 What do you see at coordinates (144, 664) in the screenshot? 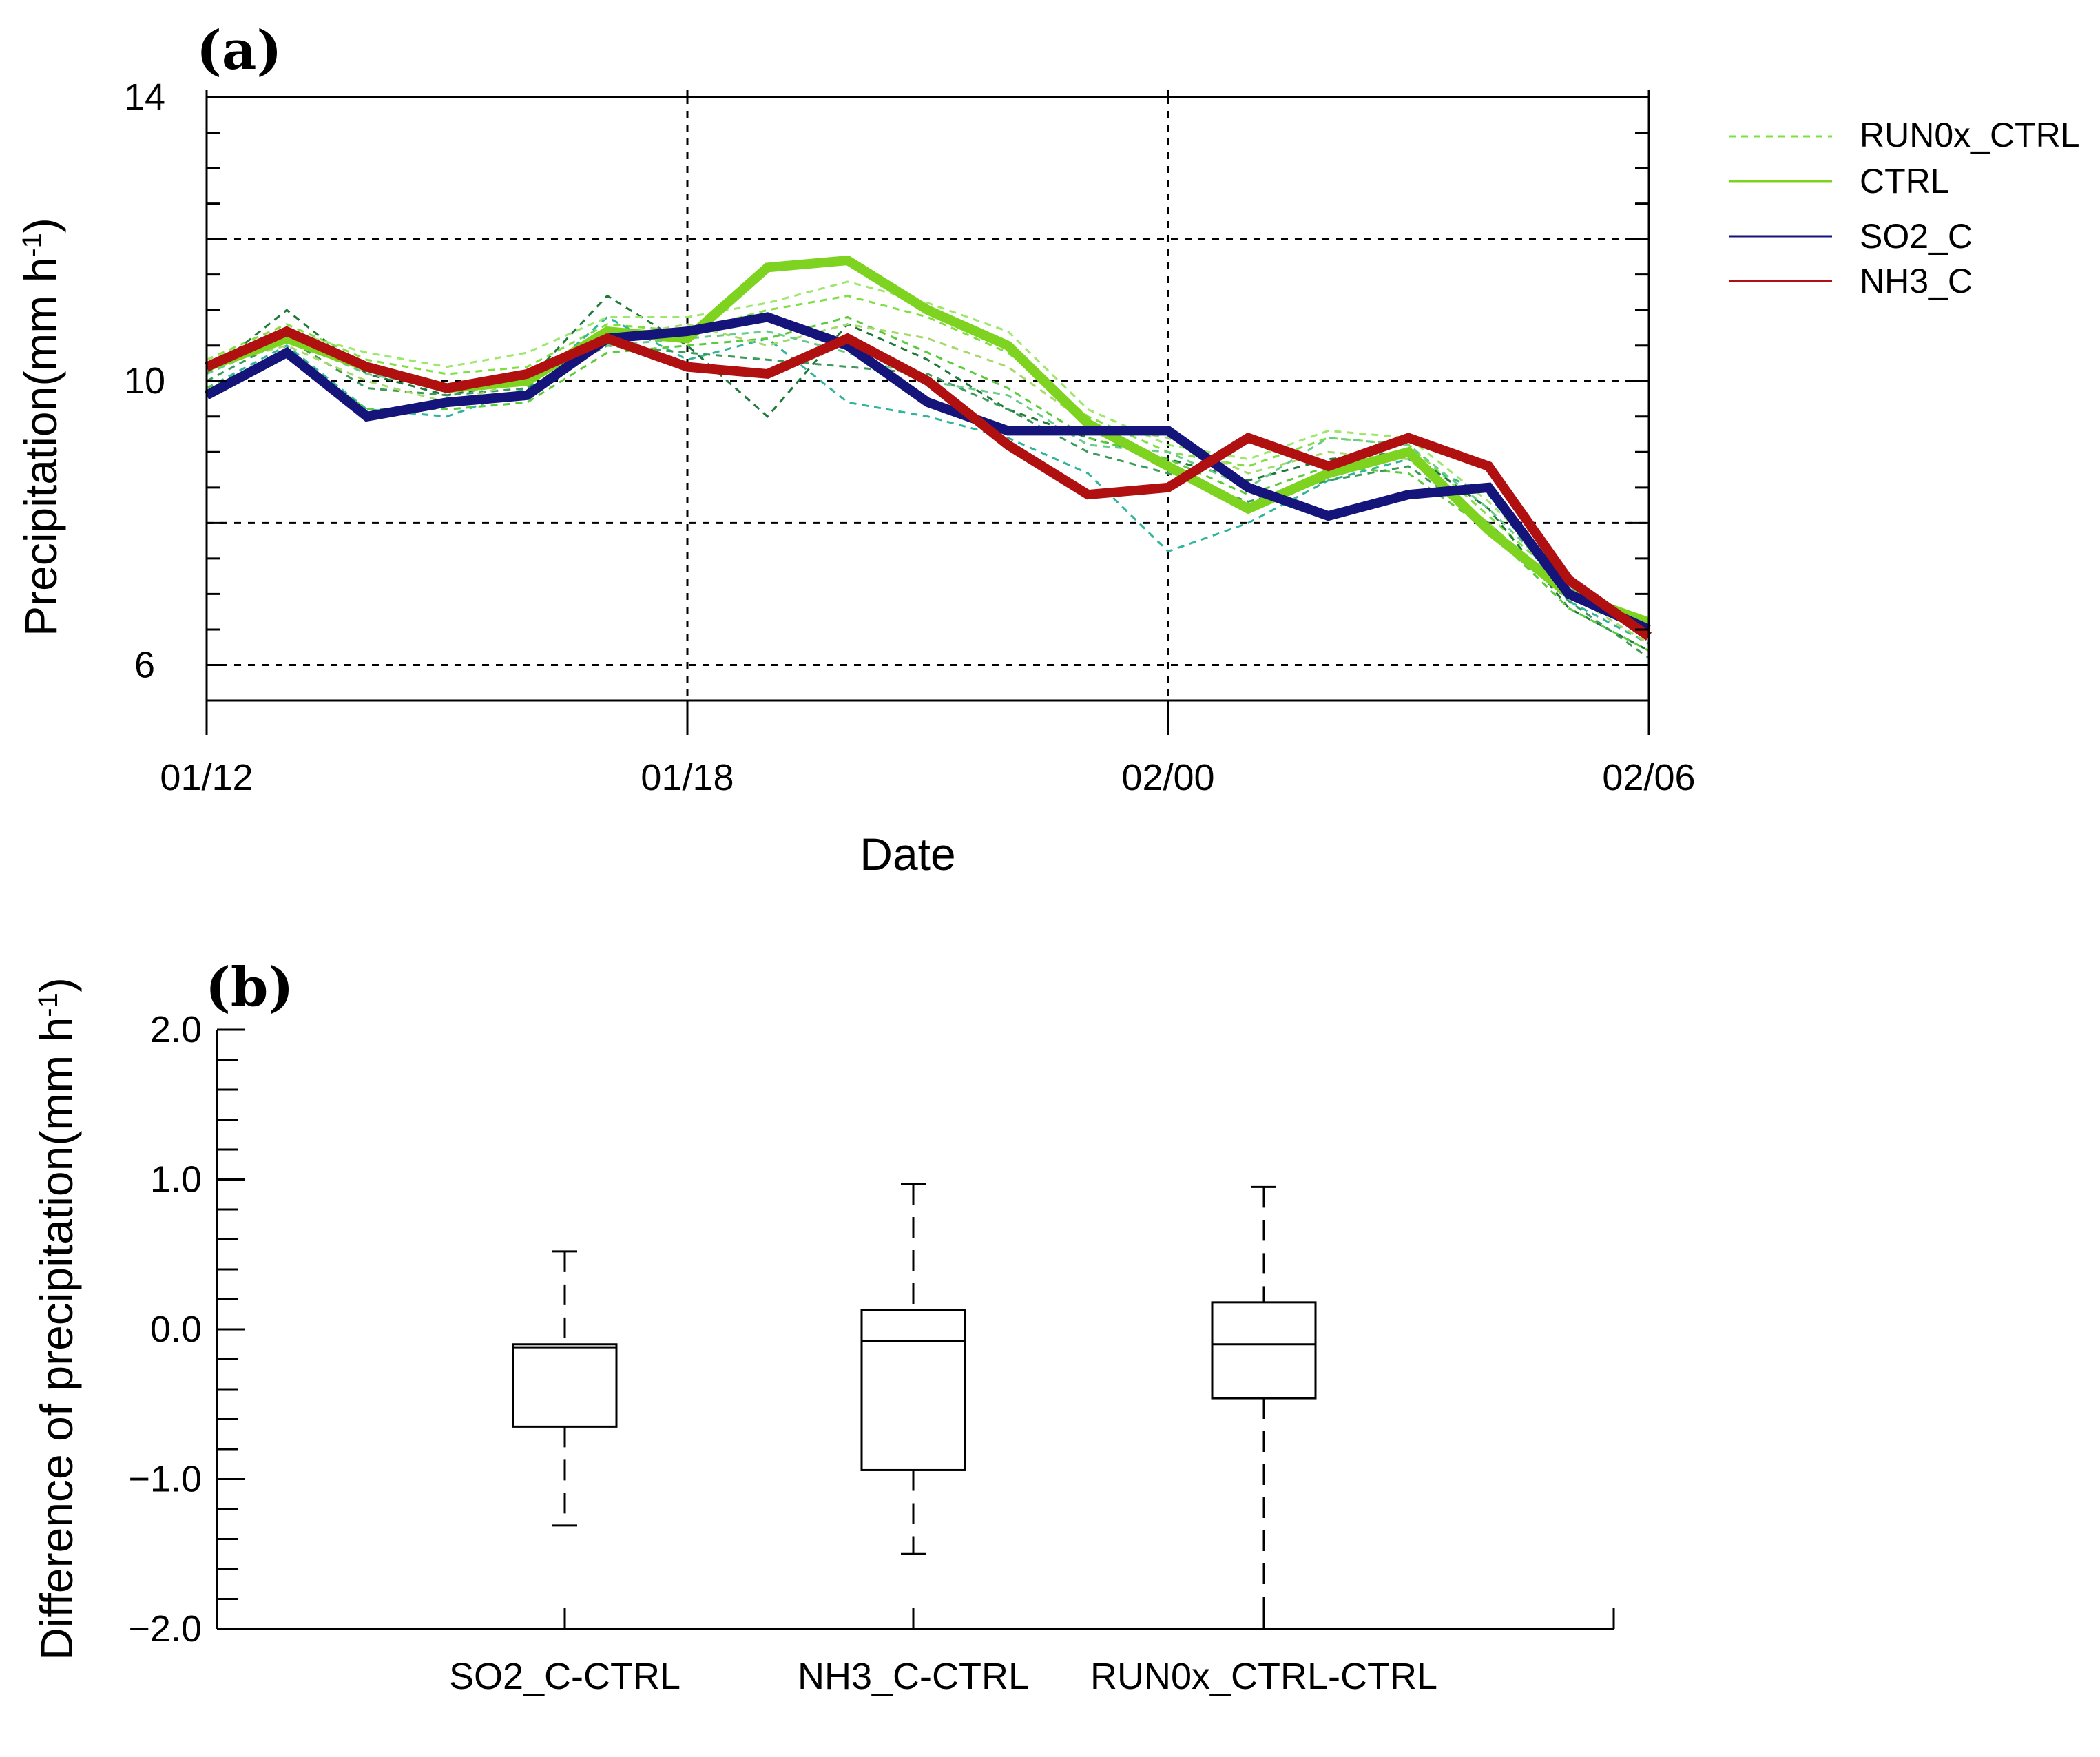
I see `a-y-tick-label: 6` at bounding box center [144, 664].